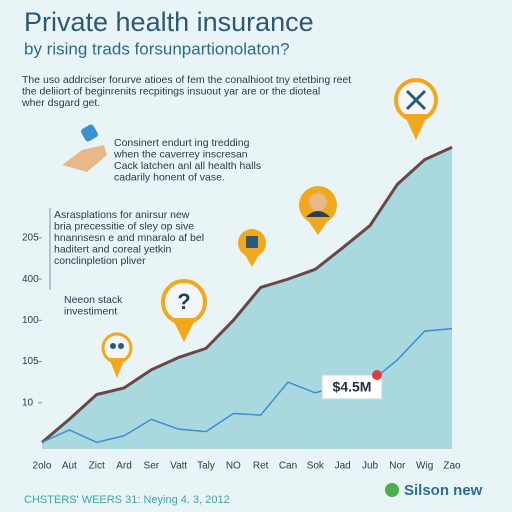 This screenshot has height=512, width=512. What do you see at coordinates (452, 466) in the screenshot?
I see `x-tick-label: Zao` at bounding box center [452, 466].